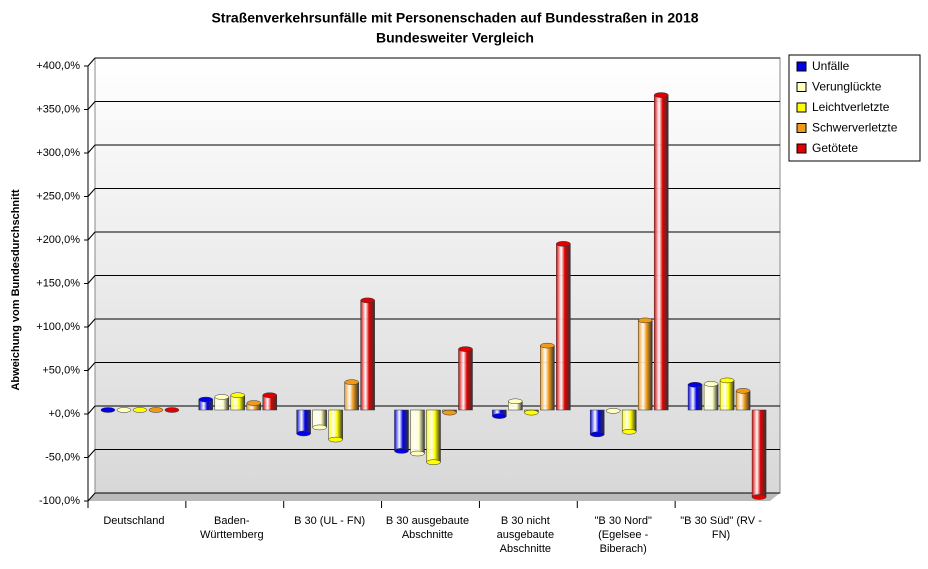 The height and width of the screenshot is (569, 928). I want to click on legend-box, so click(854, 108).